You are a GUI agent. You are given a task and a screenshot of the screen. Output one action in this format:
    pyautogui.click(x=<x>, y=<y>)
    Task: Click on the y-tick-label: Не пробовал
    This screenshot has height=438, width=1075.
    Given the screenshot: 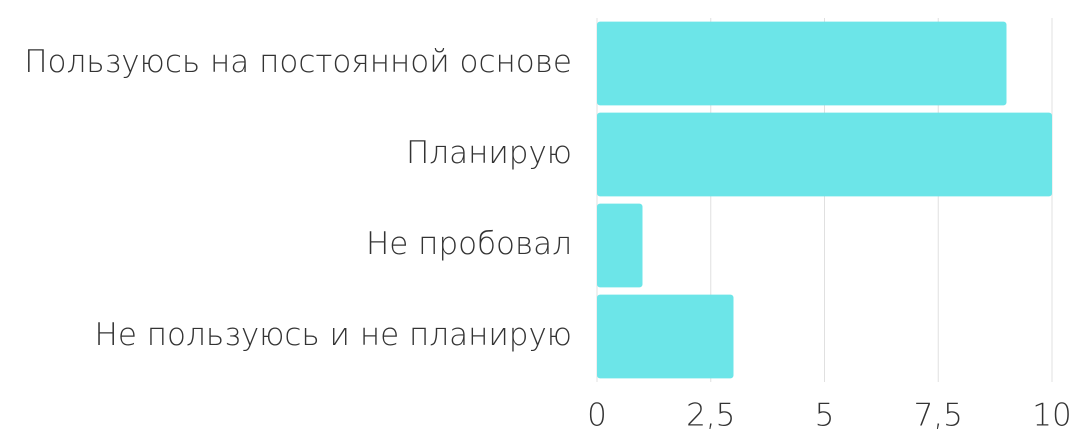 What is the action you would take?
    pyautogui.click(x=469, y=244)
    